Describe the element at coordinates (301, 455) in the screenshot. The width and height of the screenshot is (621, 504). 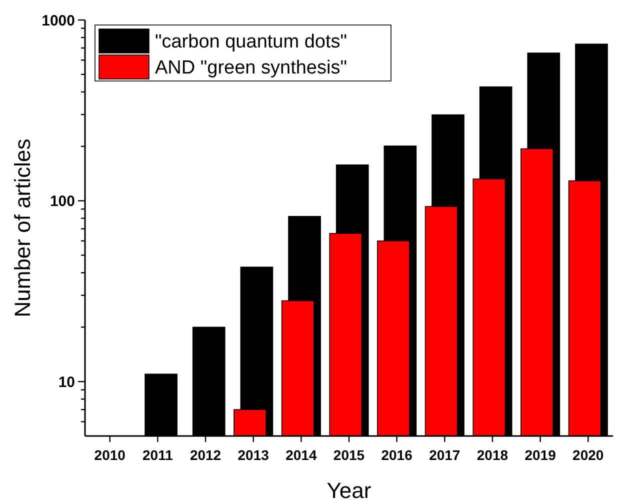
I see `x-tick-label: 2014` at that location.